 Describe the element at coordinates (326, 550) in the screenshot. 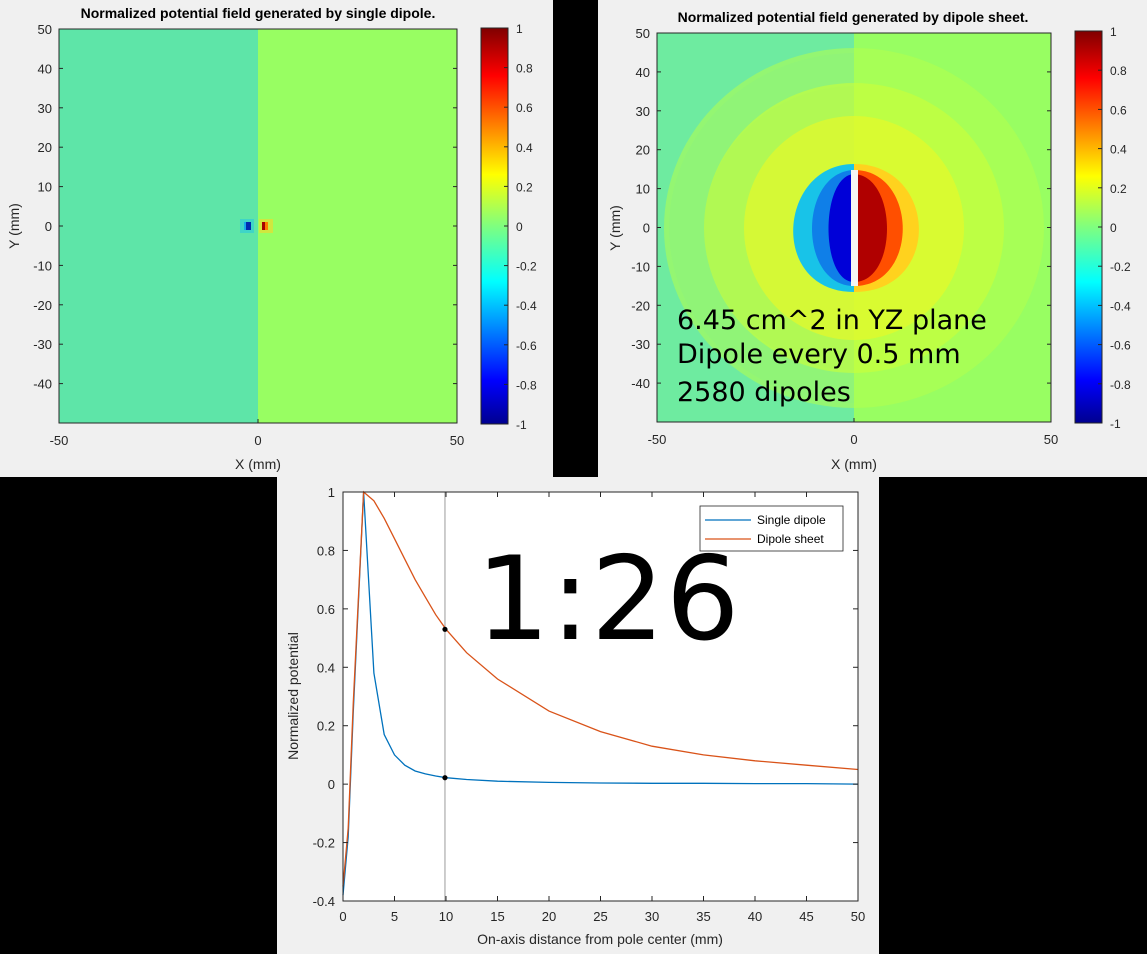

I see `y-tick-label: 0.8` at that location.